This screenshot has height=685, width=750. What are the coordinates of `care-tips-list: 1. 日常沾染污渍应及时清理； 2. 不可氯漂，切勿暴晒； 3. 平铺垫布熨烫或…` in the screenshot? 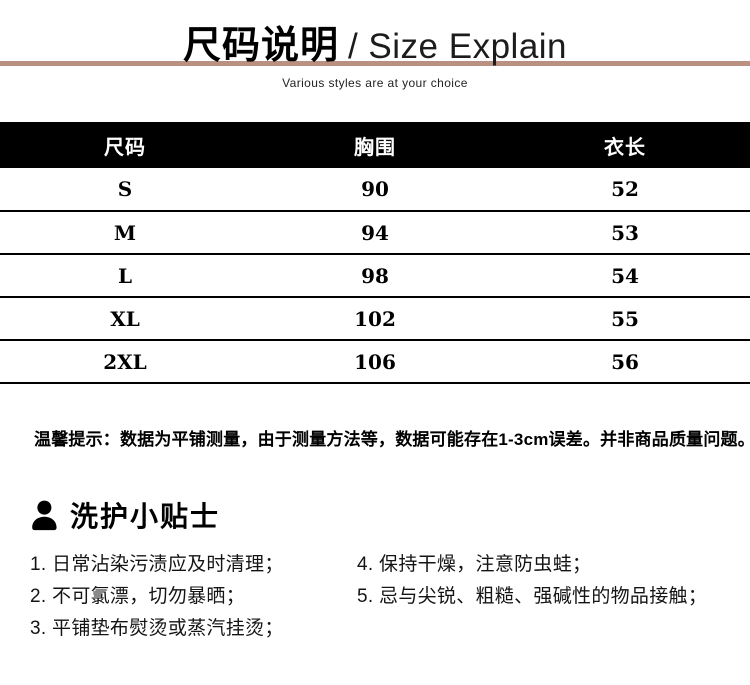 It's located at (390, 597).